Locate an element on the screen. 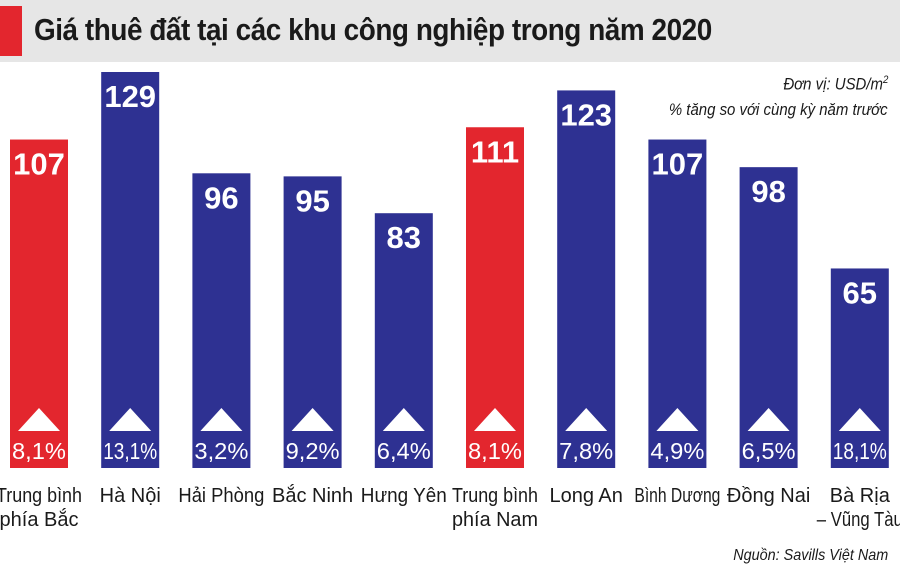  category-label: Hải Phòng is located at coordinates (221, 496).